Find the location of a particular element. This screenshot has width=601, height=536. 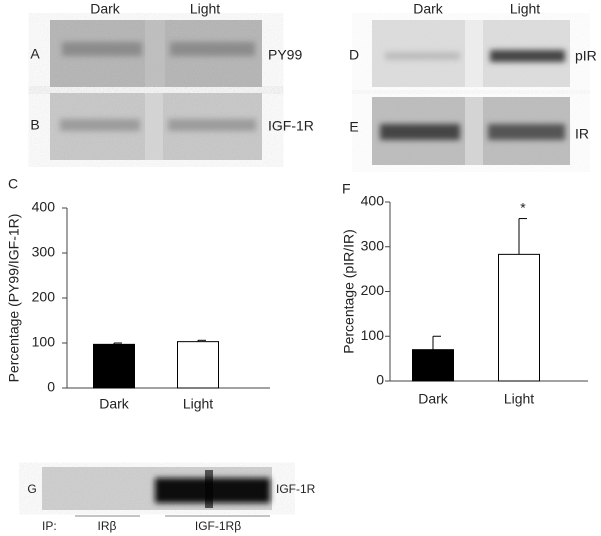

blot-label: pIR is located at coordinates (586, 56).